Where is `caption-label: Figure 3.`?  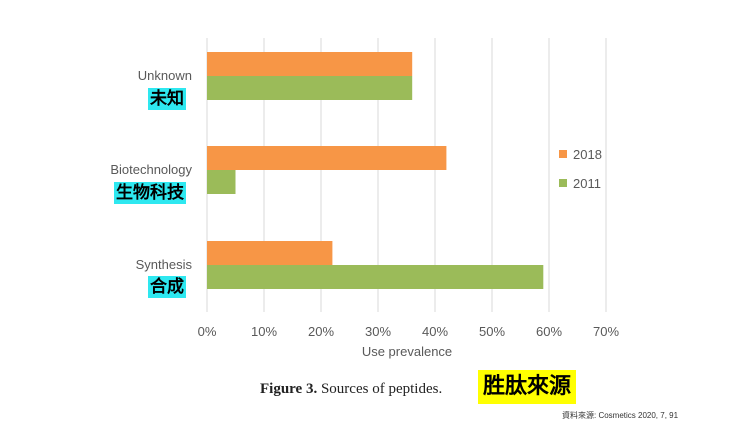
caption-label: Figure 3. is located at coordinates (289, 389).